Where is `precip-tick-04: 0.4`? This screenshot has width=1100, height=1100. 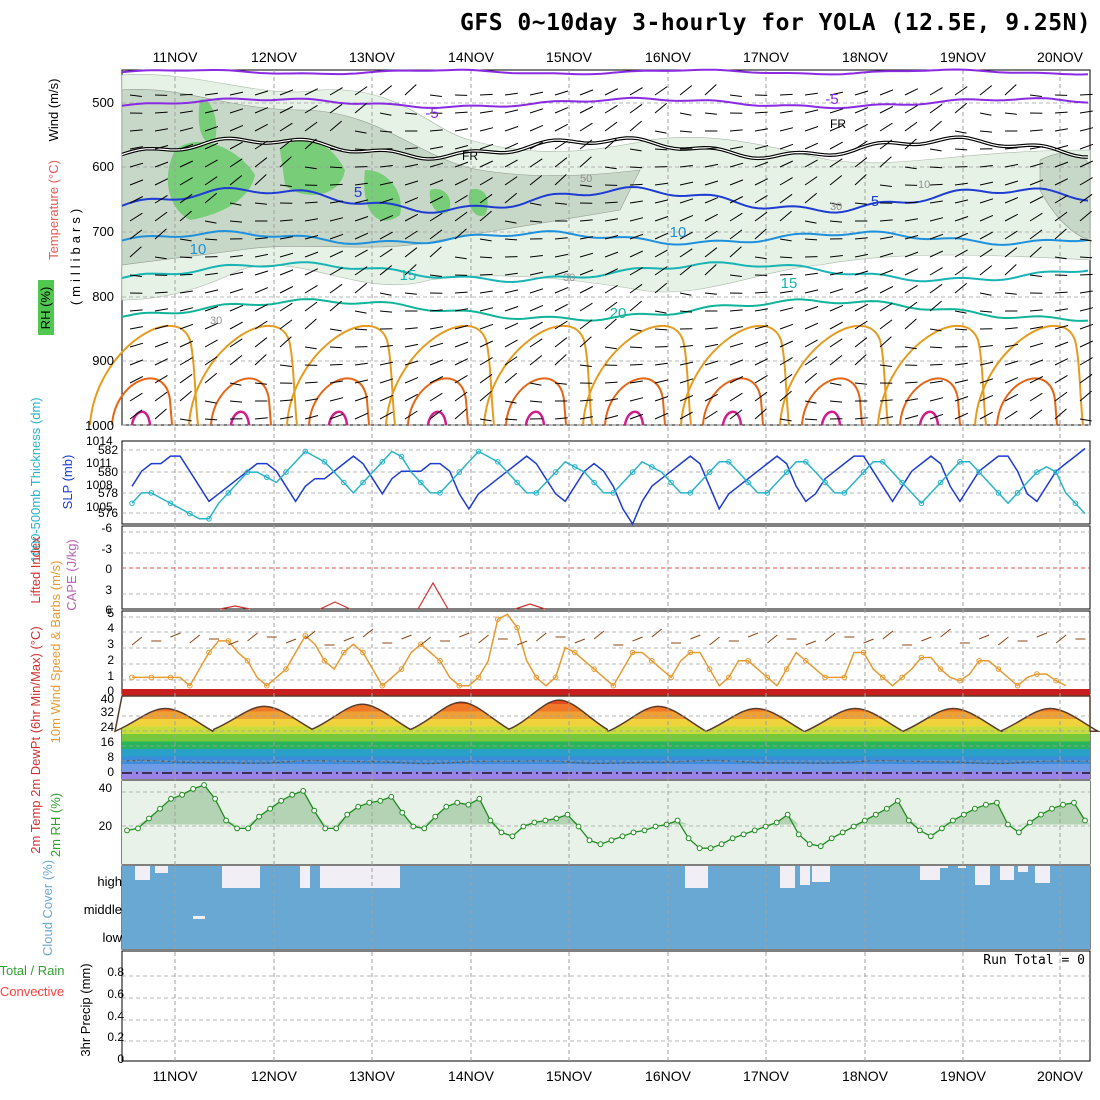 precip-tick-04: 0.4 is located at coordinates (115, 1016).